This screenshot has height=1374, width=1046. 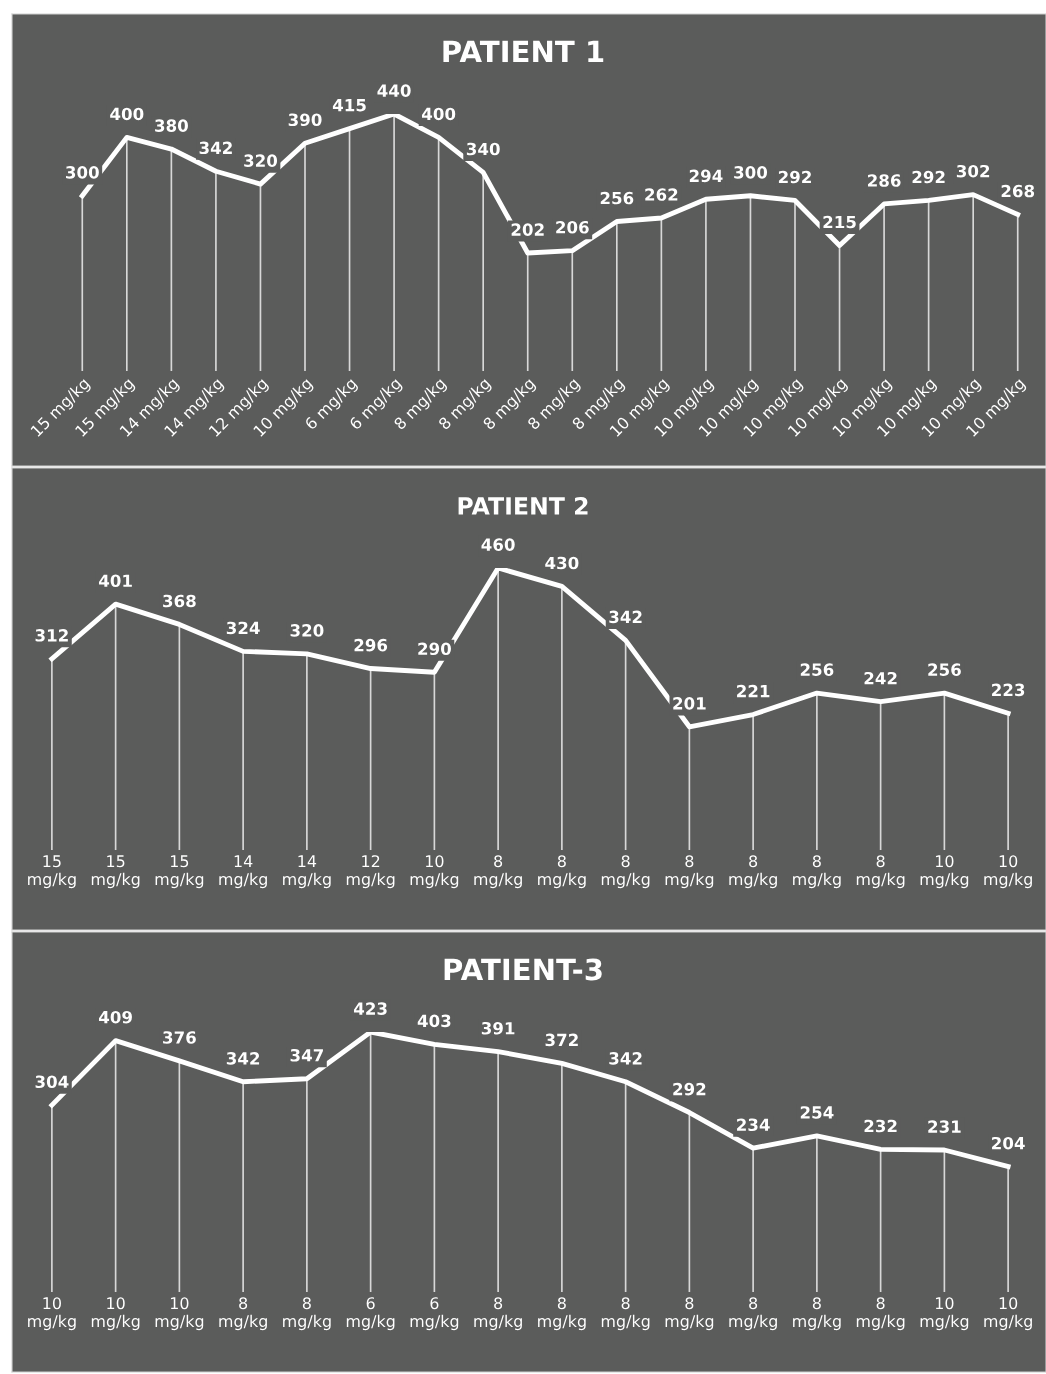 What do you see at coordinates (434, 1021) in the screenshot?
I see `data-label: 403` at bounding box center [434, 1021].